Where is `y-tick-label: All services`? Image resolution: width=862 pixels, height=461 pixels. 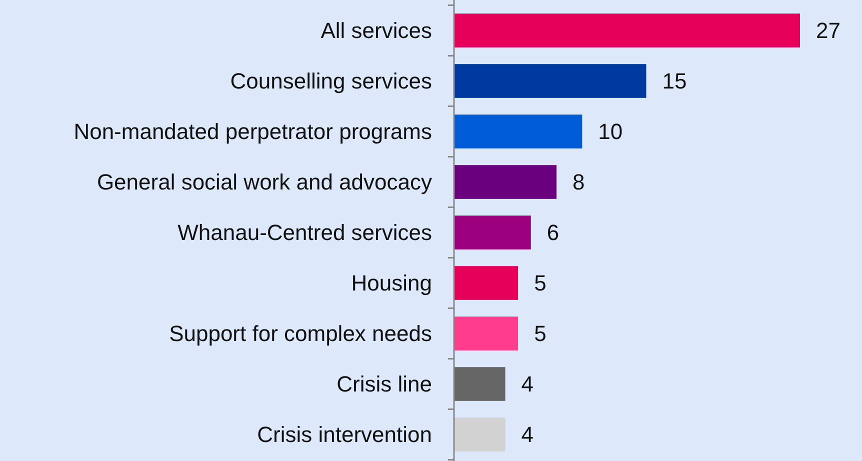
y-tick-label: All services is located at coordinates (376, 31).